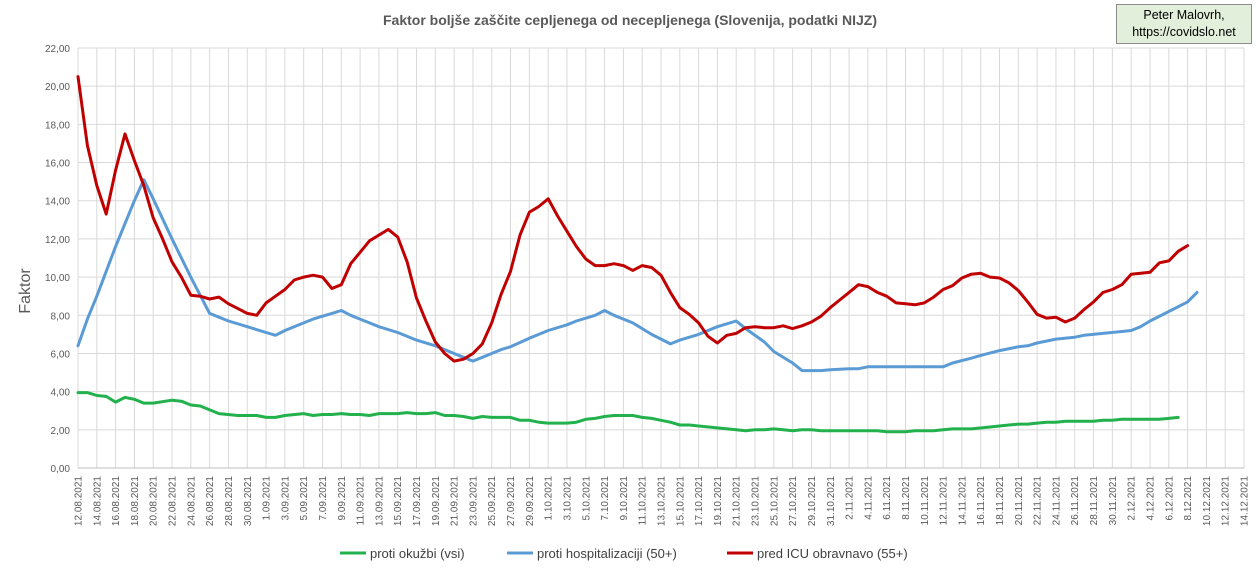 Image resolution: width=1259 pixels, height=574 pixels. I want to click on x-tick-label: 15.09.2021, so click(398, 501).